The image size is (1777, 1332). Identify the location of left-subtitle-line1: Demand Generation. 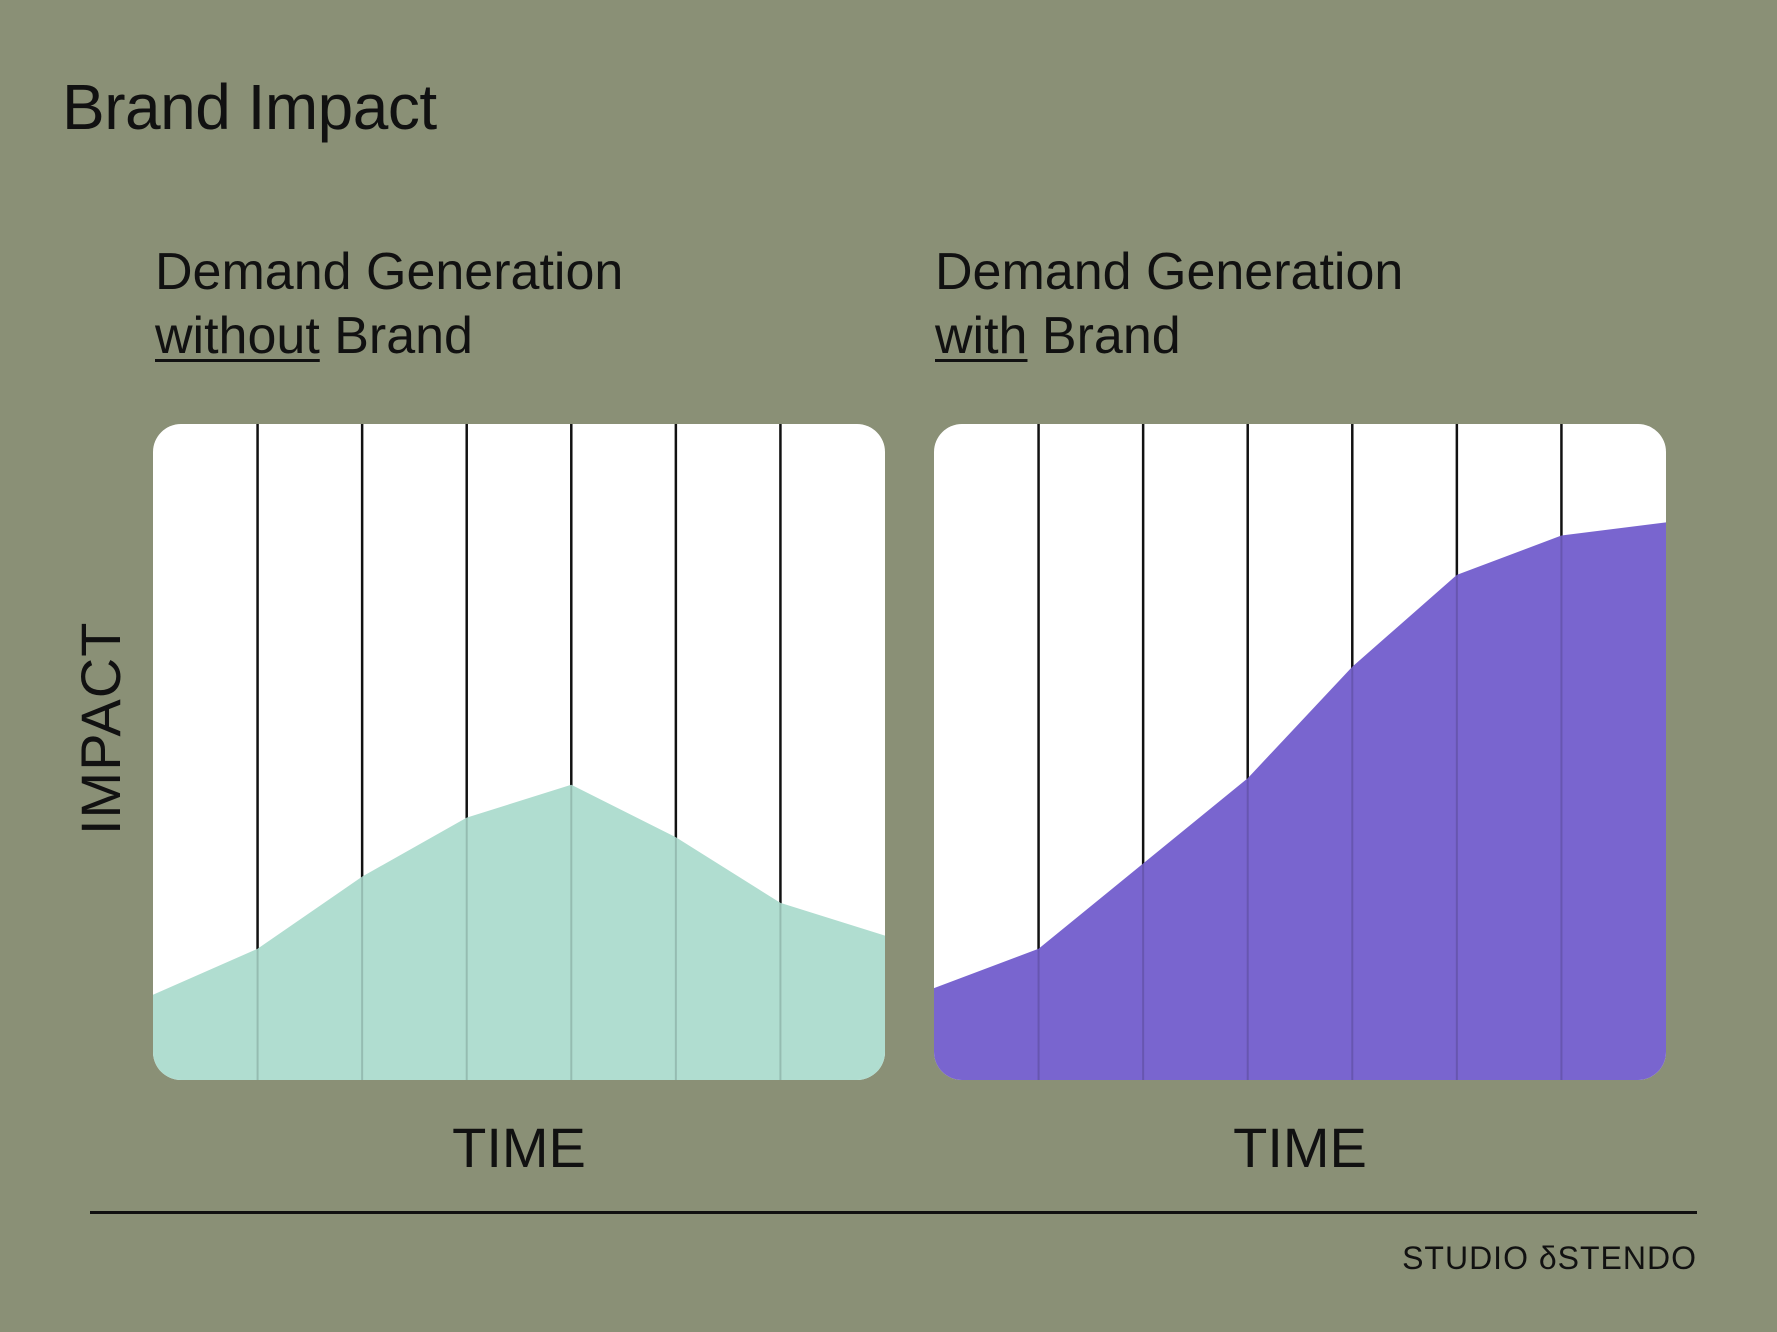
(389, 272).